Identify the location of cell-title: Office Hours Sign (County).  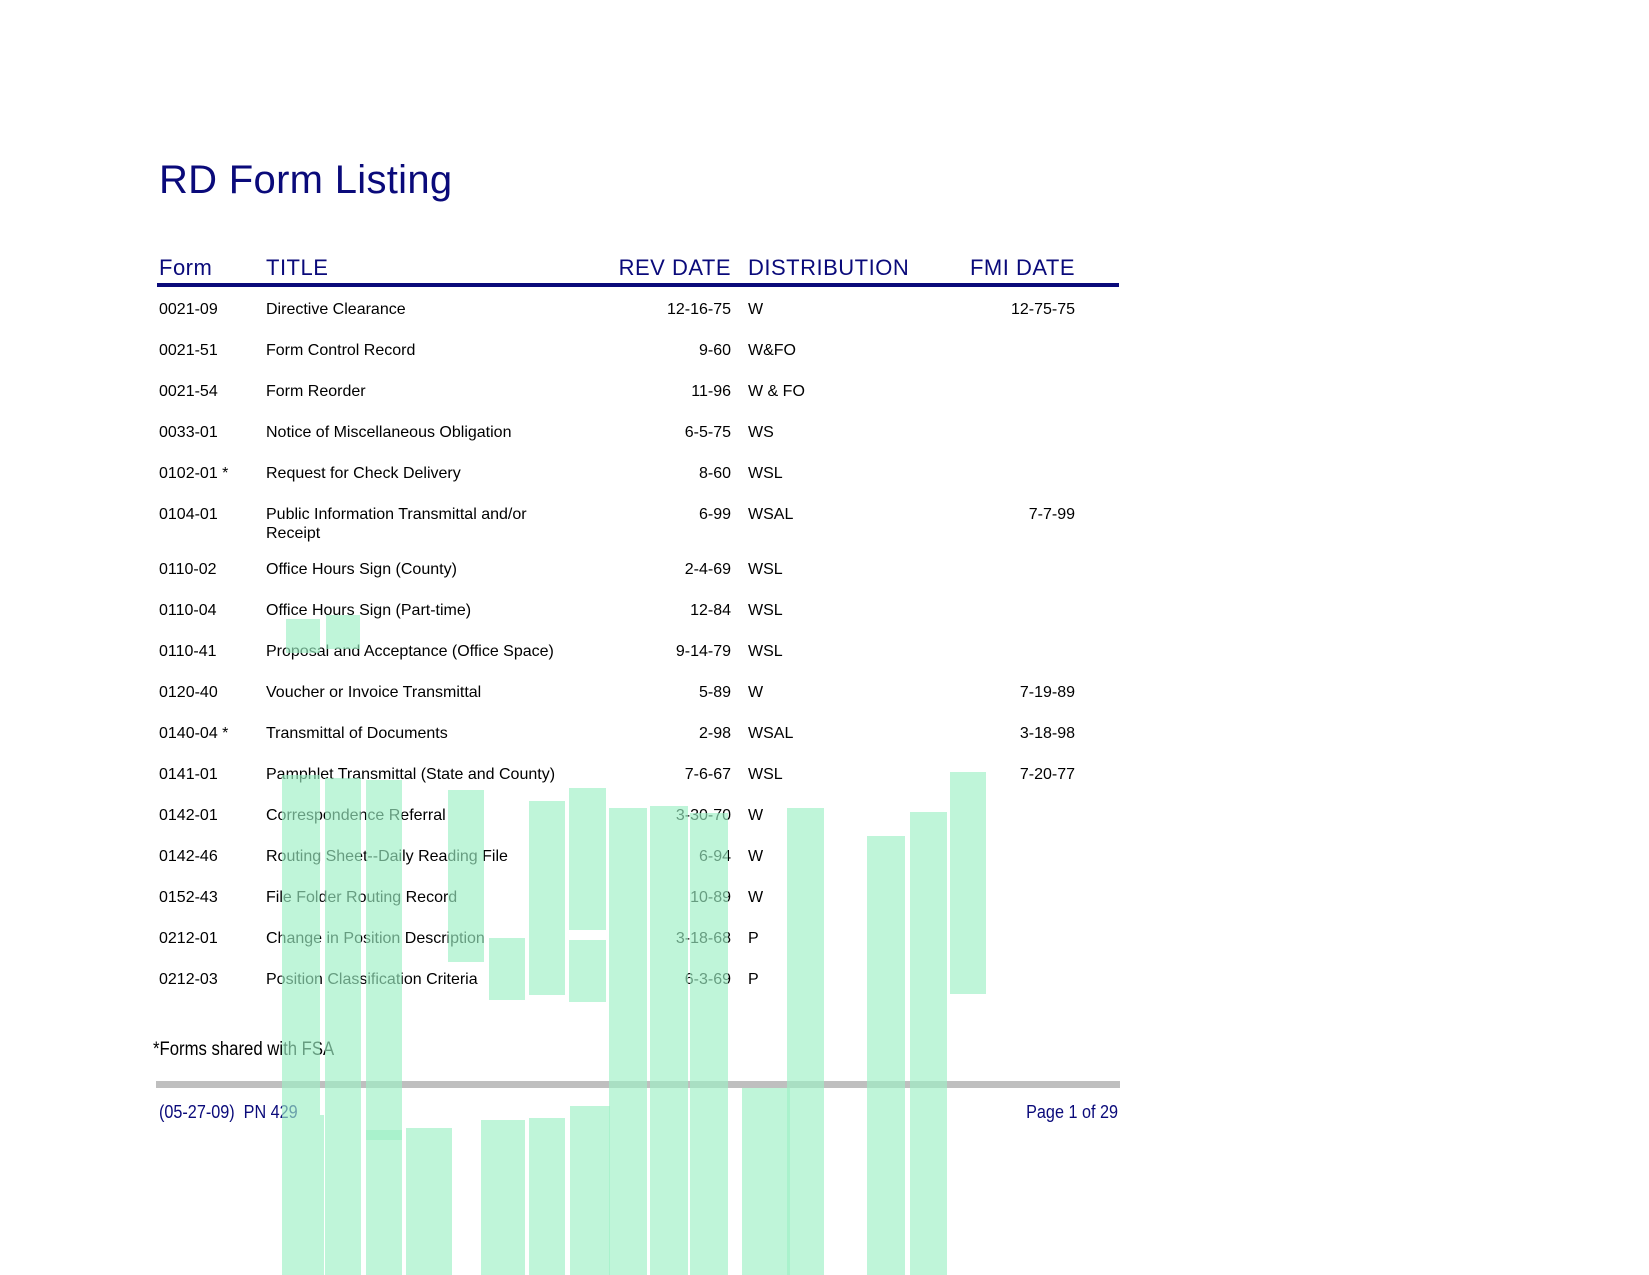
(361, 569).